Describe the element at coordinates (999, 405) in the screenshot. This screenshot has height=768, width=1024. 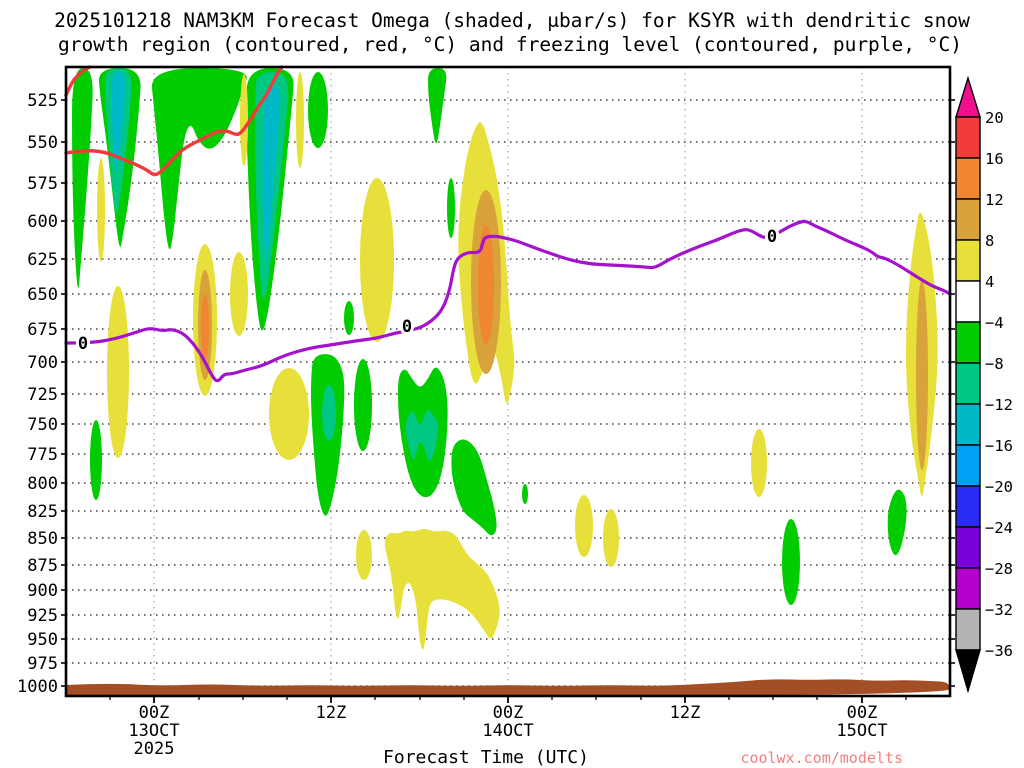
I see `svg-text: −12` at that location.